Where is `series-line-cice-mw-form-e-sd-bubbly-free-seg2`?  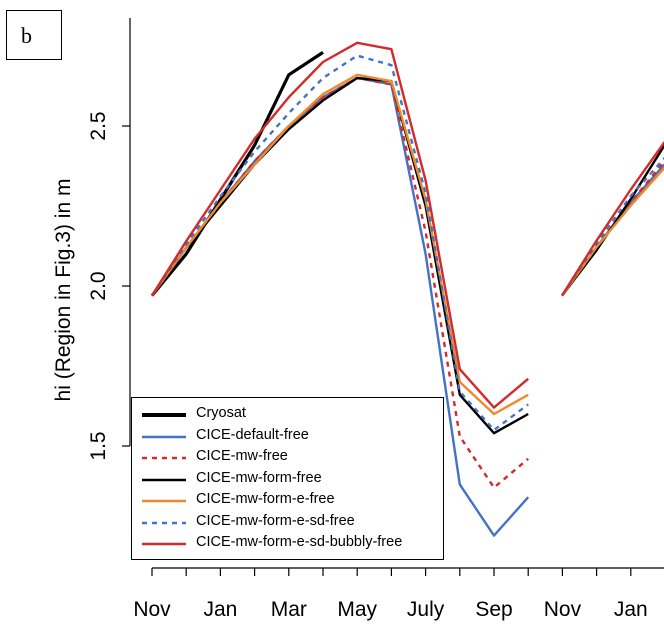 series-line-cice-mw-form-e-sd-bubbly-free-seg2 is located at coordinates (612, 219).